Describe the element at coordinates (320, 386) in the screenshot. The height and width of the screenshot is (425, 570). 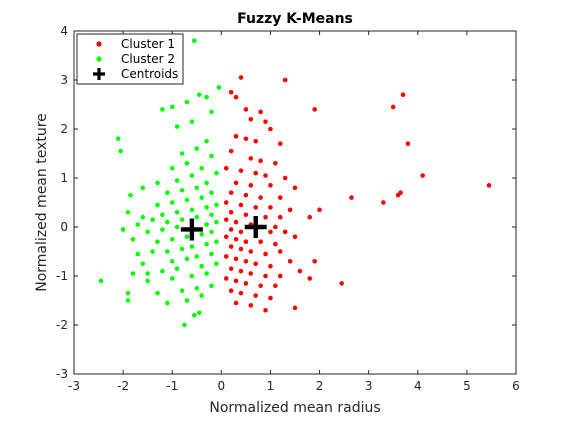
I see `x-tick-label: 2` at that location.